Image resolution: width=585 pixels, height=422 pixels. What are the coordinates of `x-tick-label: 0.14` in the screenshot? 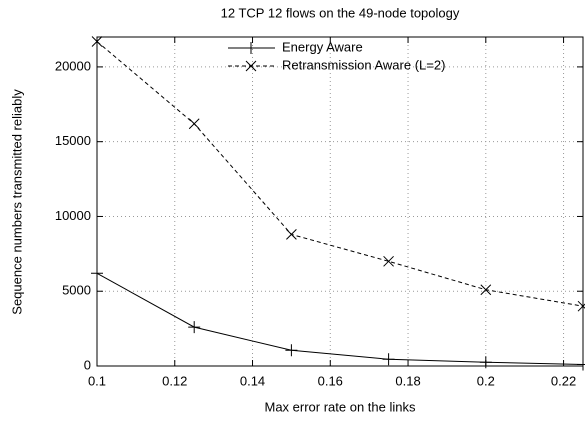 It's located at (252, 380).